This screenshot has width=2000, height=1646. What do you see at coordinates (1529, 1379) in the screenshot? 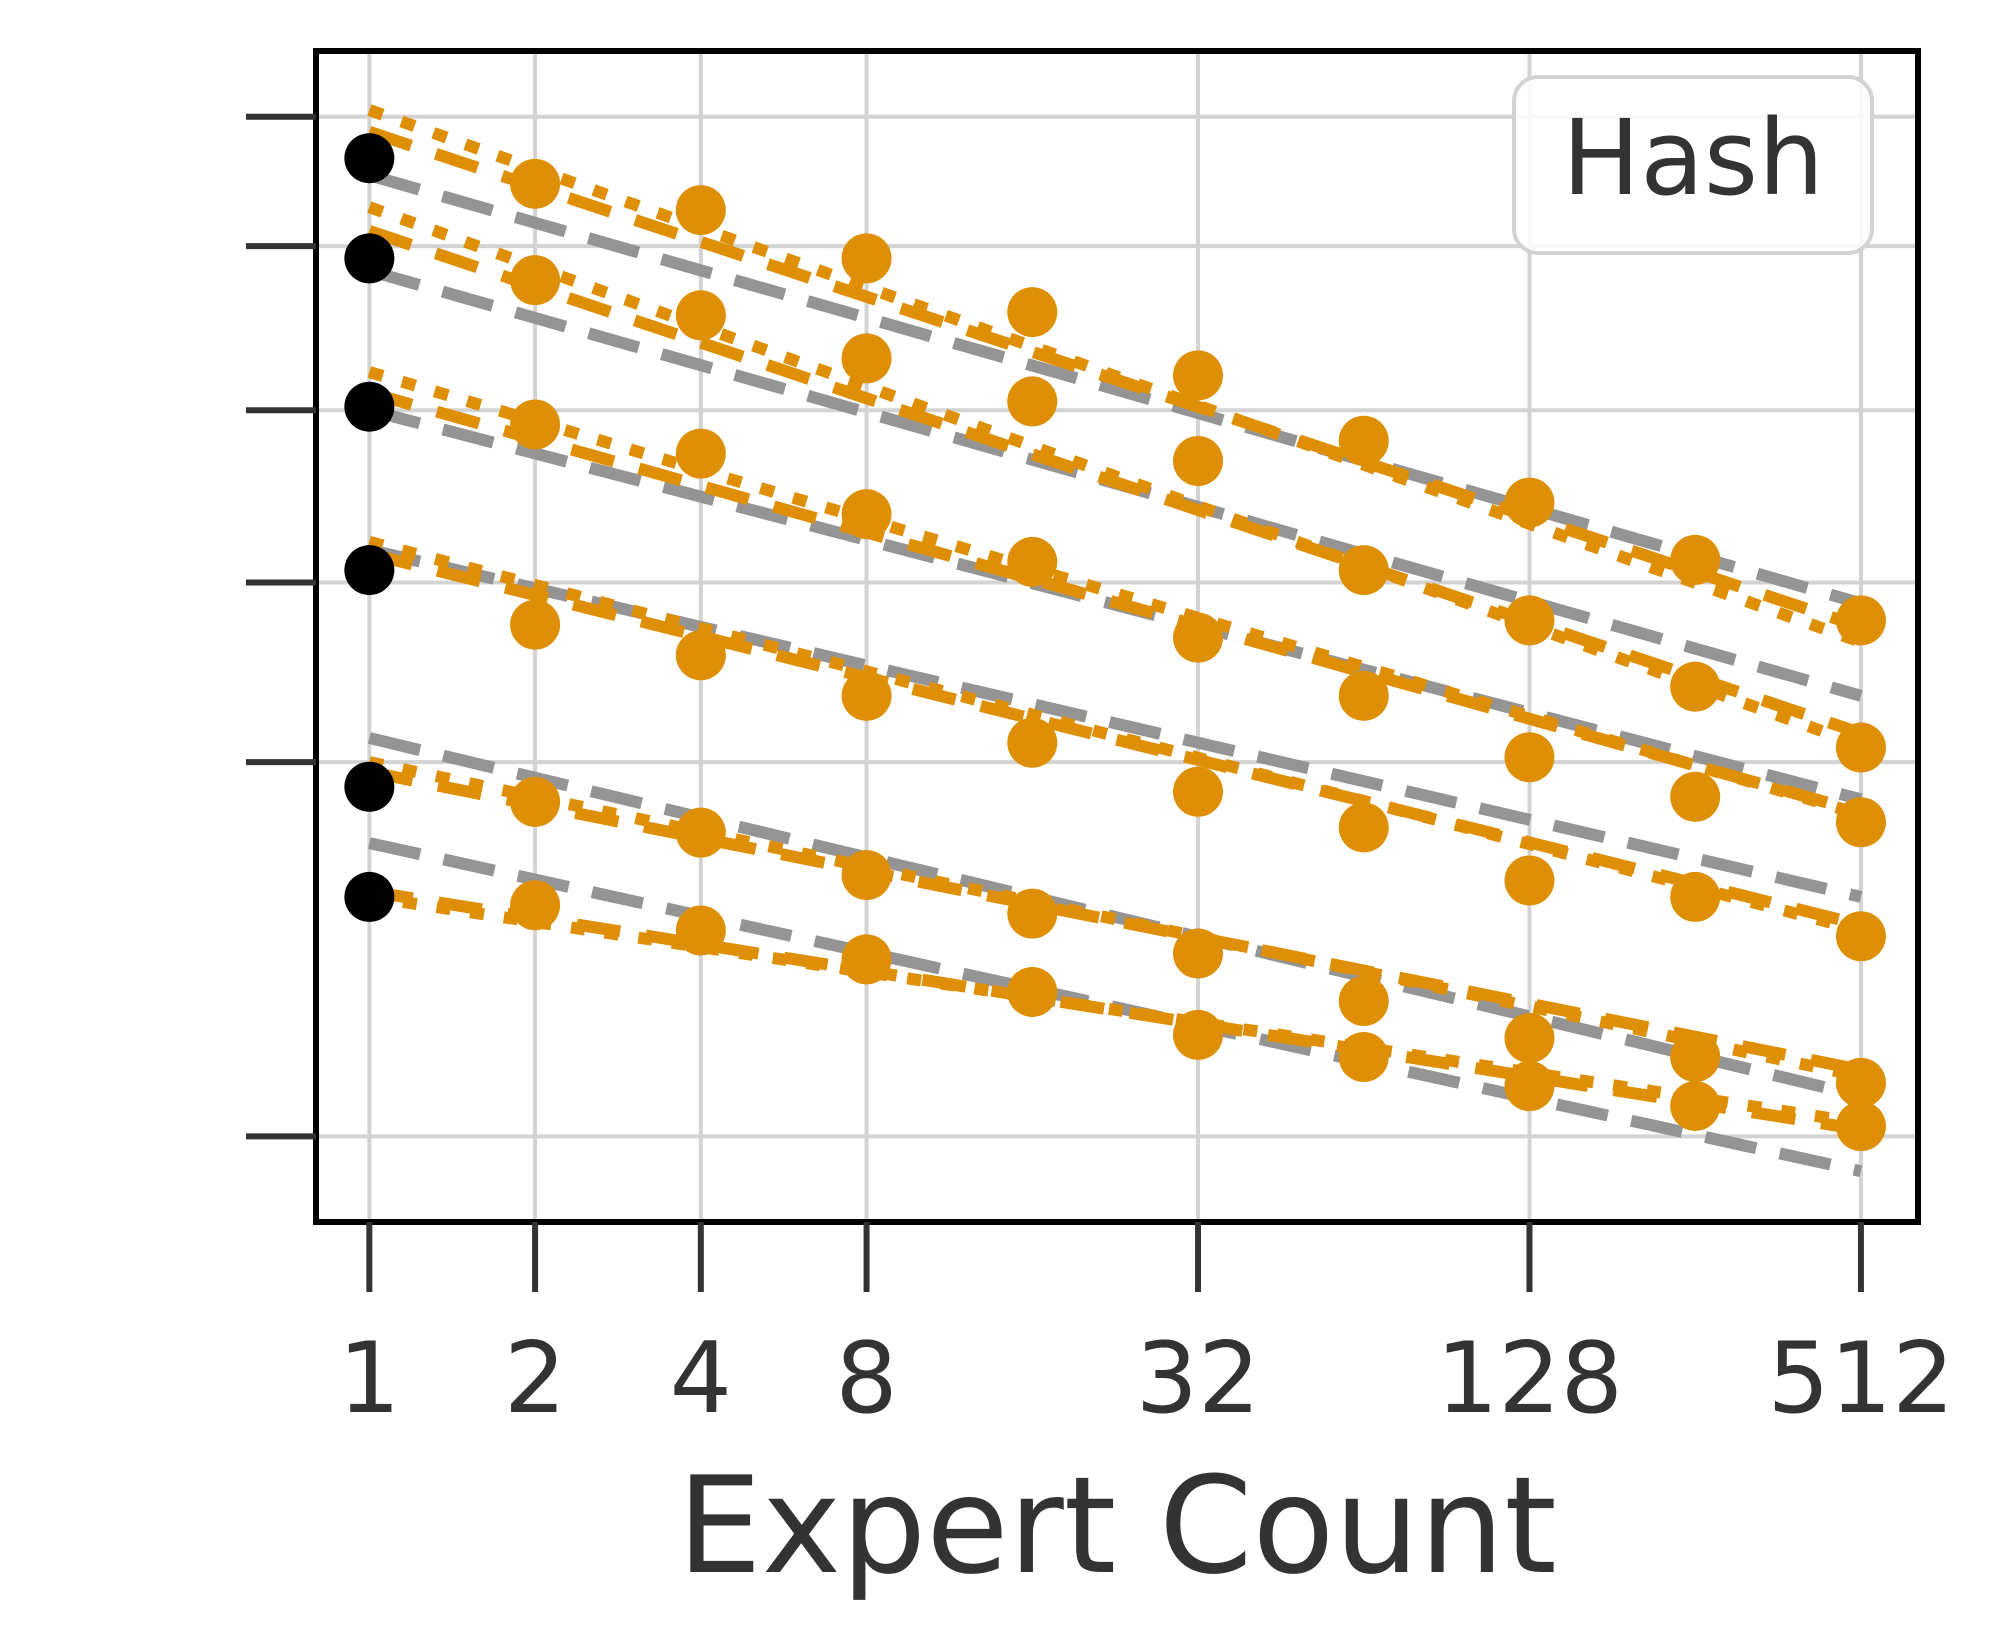
I see `x-tick-label: 128` at bounding box center [1529, 1379].